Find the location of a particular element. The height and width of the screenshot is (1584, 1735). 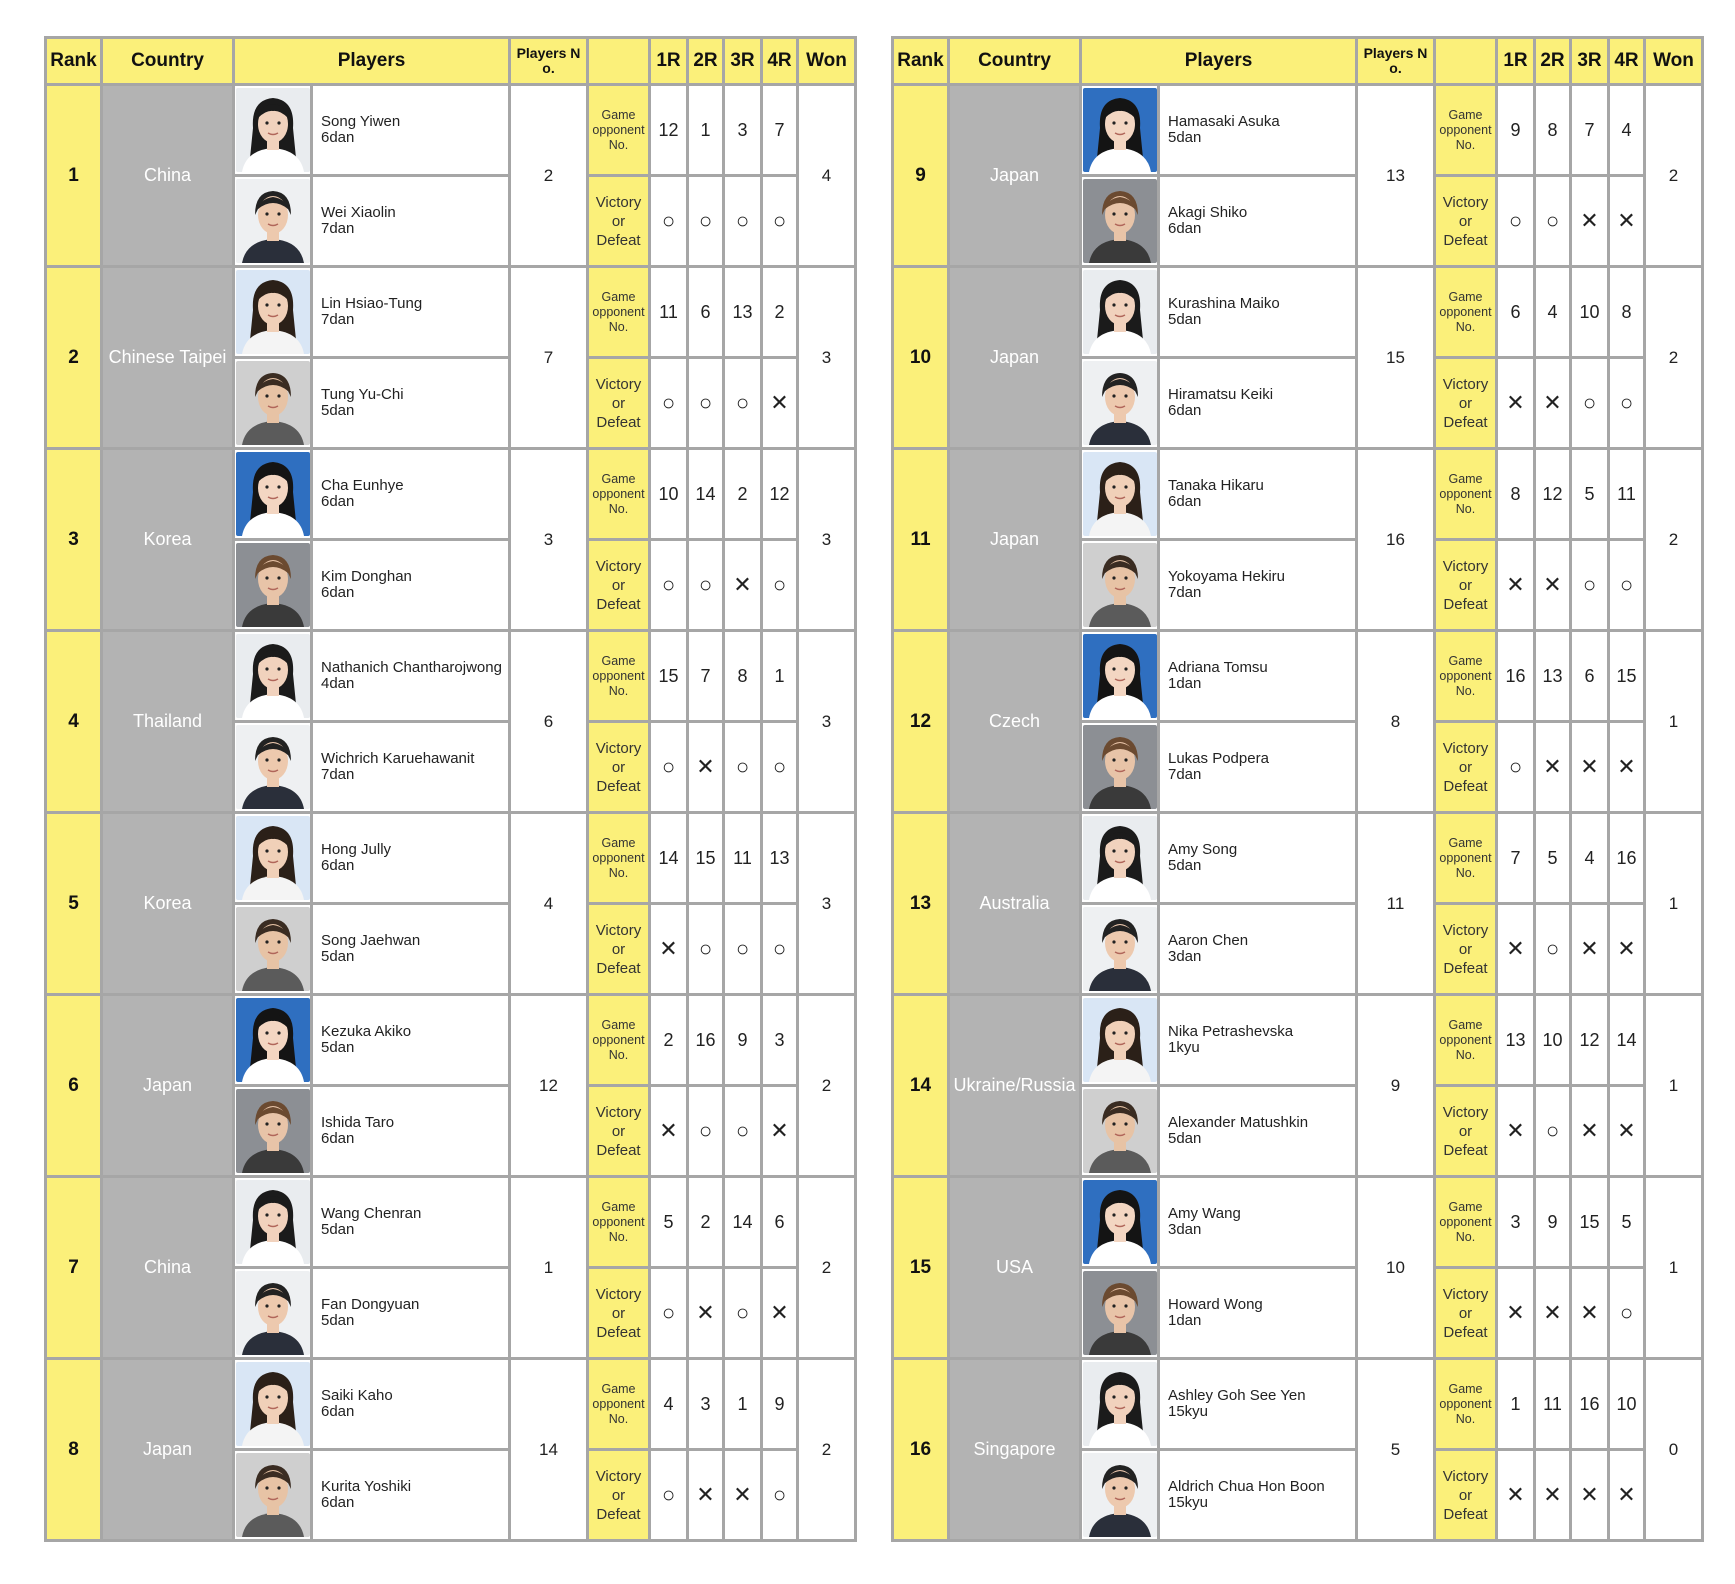

opponent-cell: 11 is located at coordinates (1626, 494).